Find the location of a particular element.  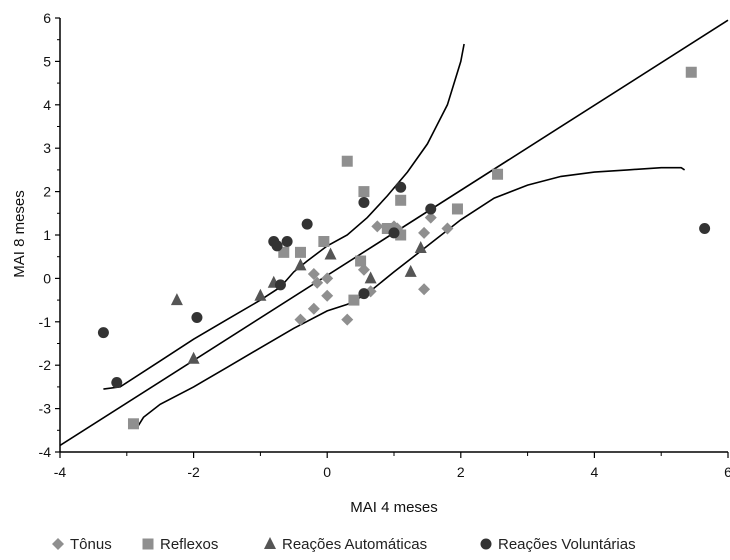

legend-label: Tônus is located at coordinates (91, 544).